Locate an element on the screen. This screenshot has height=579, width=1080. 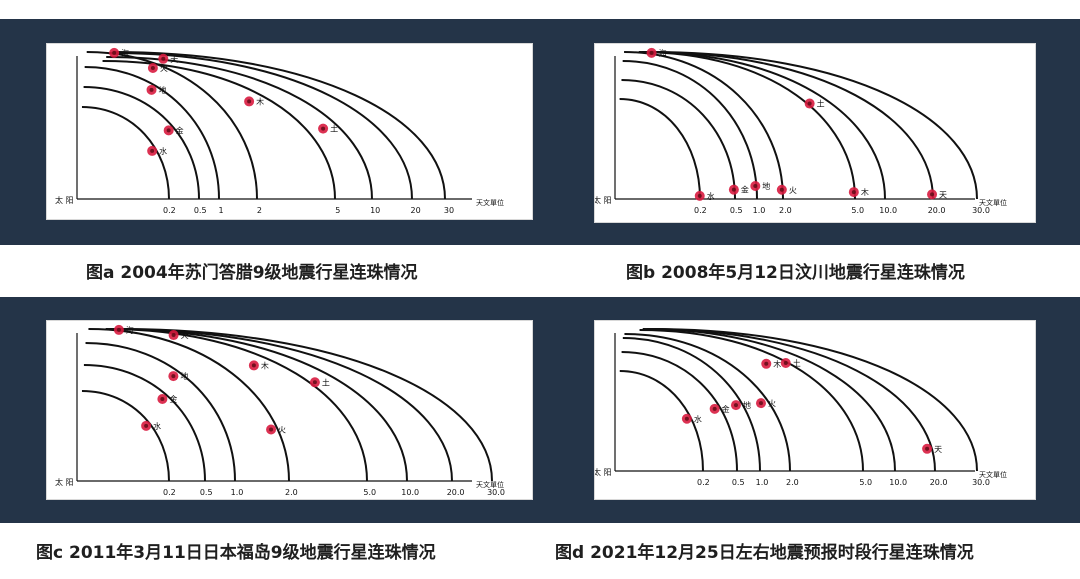
diagram-panel-a: 0.2 0.5 1 2 5 10 20 30 太 阳 天文單位 水 金 地 火木土 天 海 is located at coordinates (289, 131).